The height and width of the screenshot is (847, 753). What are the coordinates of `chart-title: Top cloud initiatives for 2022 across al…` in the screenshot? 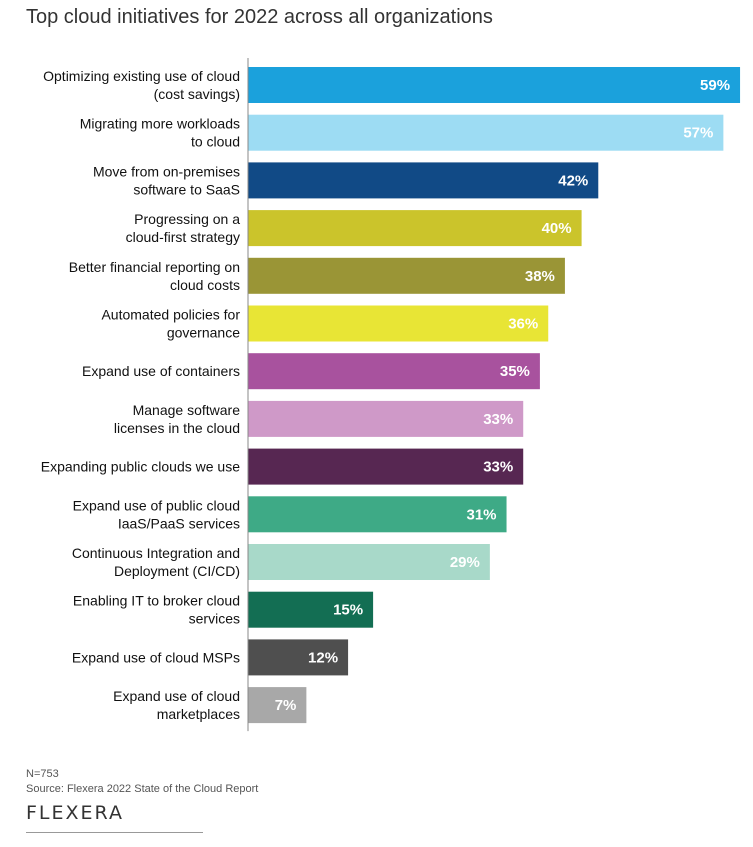 It's located at (259, 17).